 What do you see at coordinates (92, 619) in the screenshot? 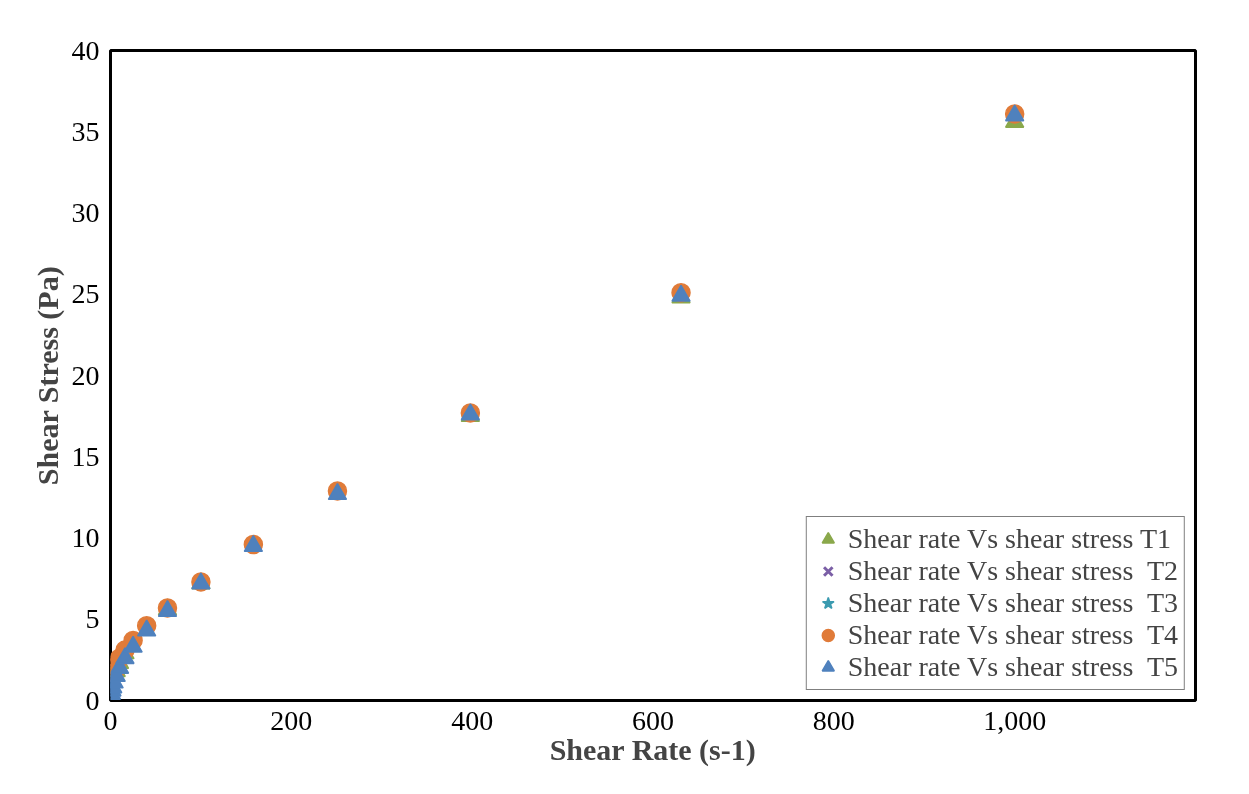
I see `y-tick-label: 5` at bounding box center [92, 619].